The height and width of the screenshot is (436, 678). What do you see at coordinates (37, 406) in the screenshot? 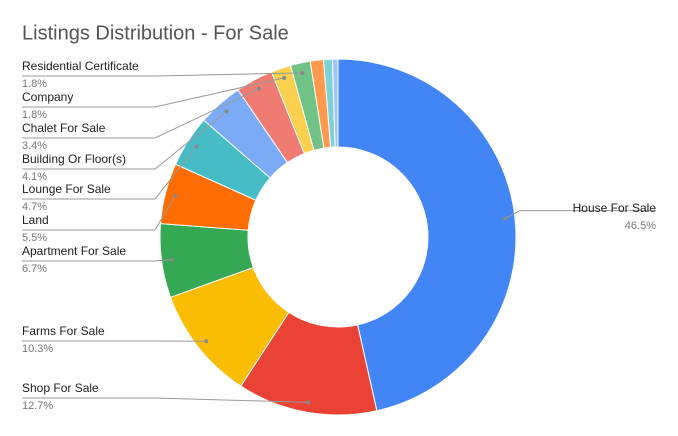
I see `slice-value-label: 12.7%` at bounding box center [37, 406].